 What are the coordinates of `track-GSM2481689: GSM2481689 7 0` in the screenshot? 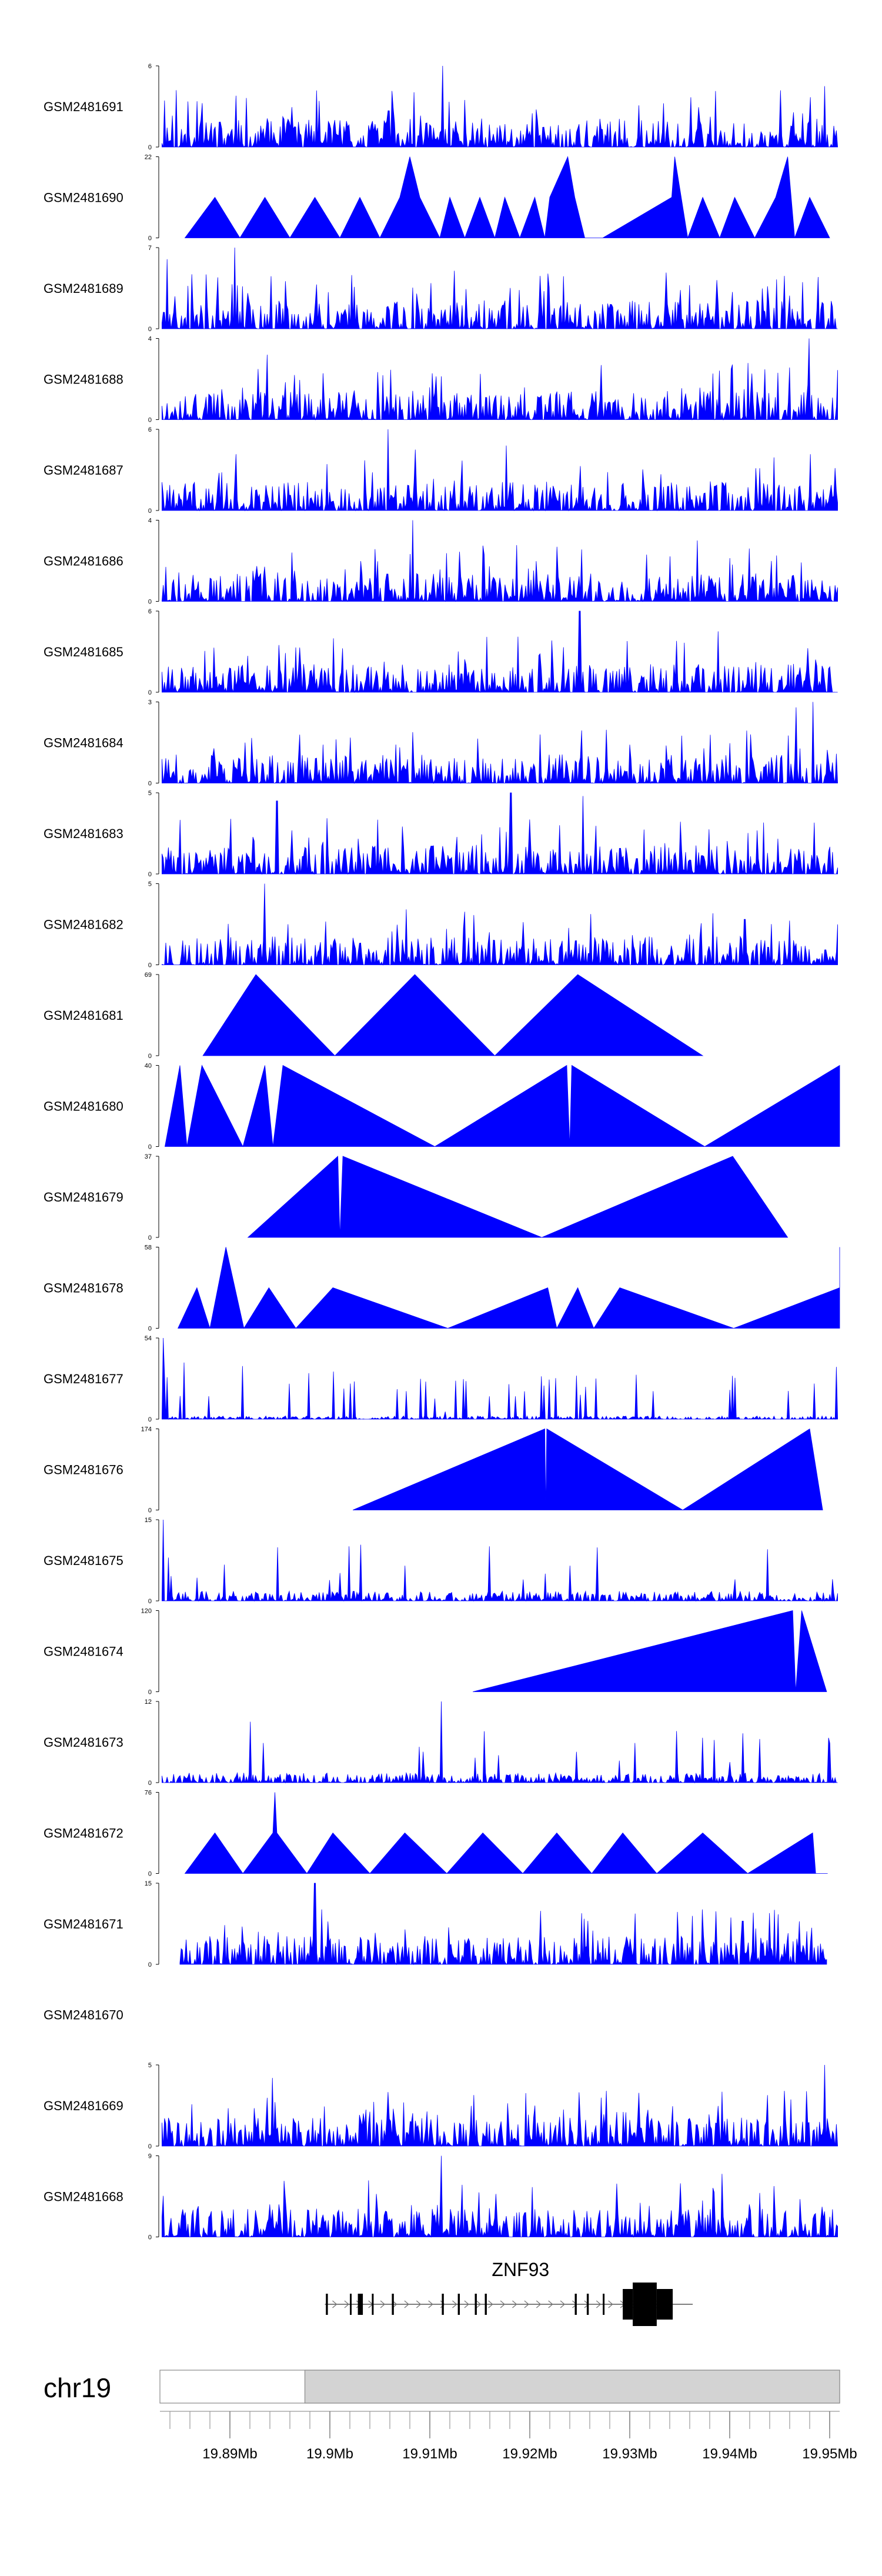 It's located at (441, 289).